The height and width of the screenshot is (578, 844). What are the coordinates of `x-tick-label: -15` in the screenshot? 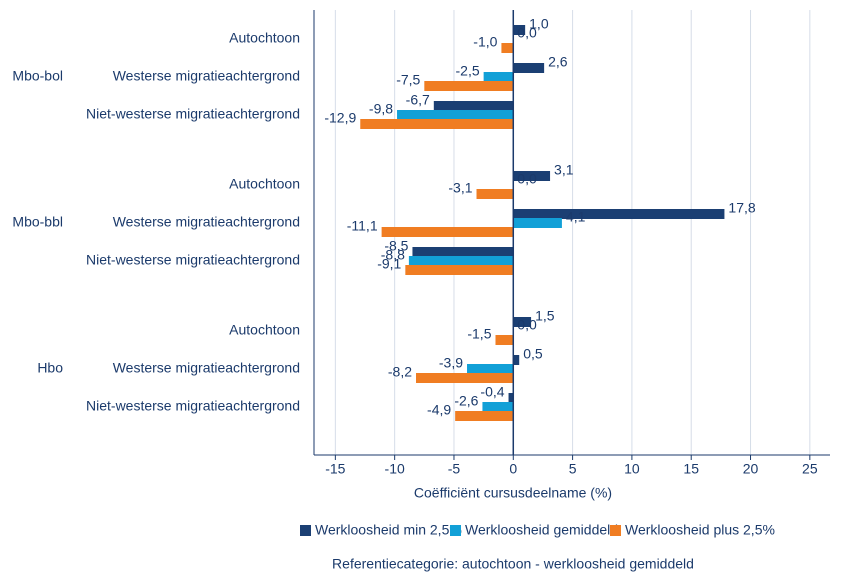 It's located at (335, 469).